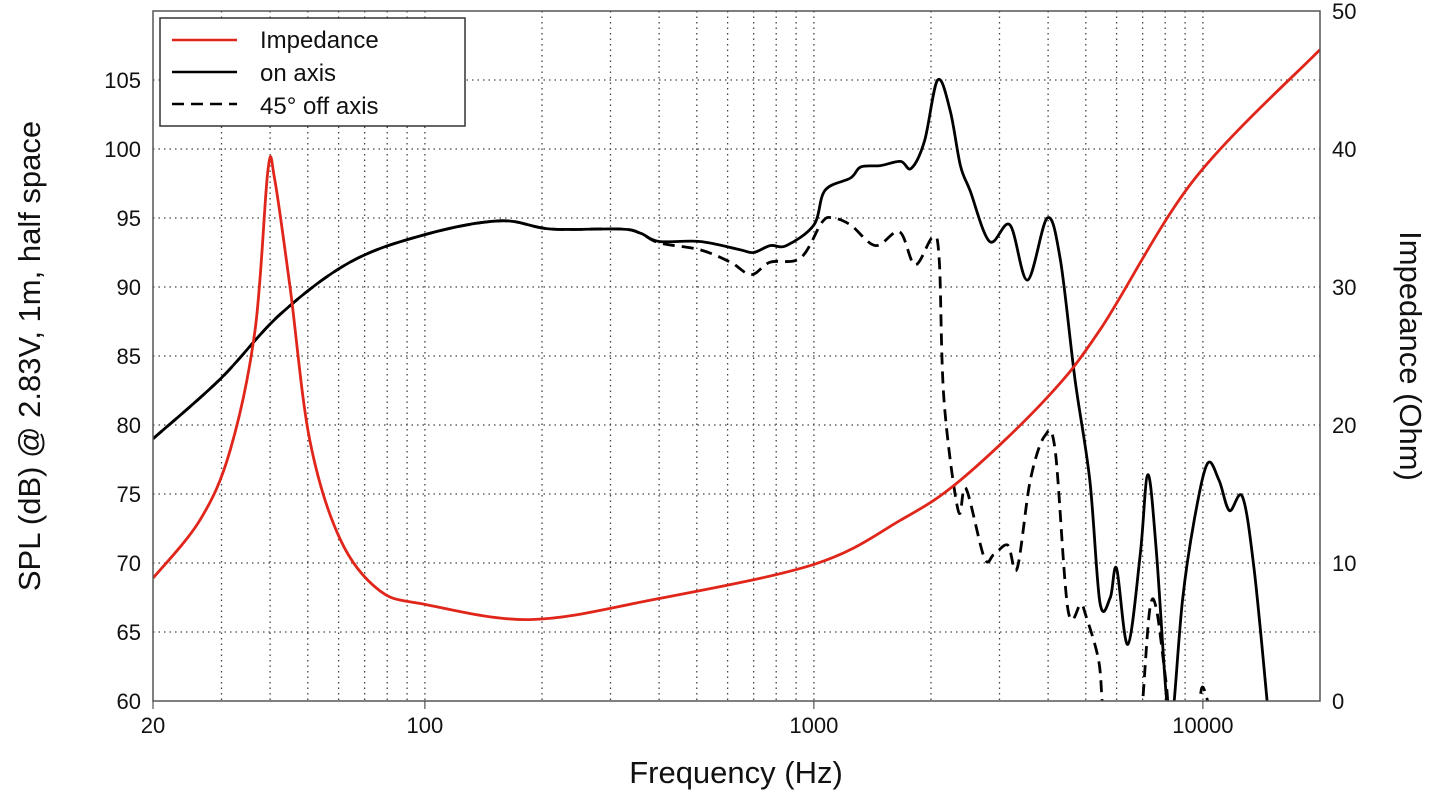 This screenshot has width=1432, height=801. Describe the element at coordinates (129, 563) in the screenshot. I see `y-tick-label: 70` at that location.